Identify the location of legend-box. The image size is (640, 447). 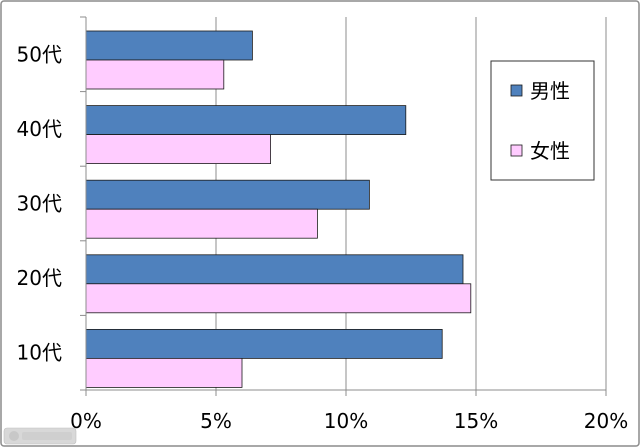
(542, 120).